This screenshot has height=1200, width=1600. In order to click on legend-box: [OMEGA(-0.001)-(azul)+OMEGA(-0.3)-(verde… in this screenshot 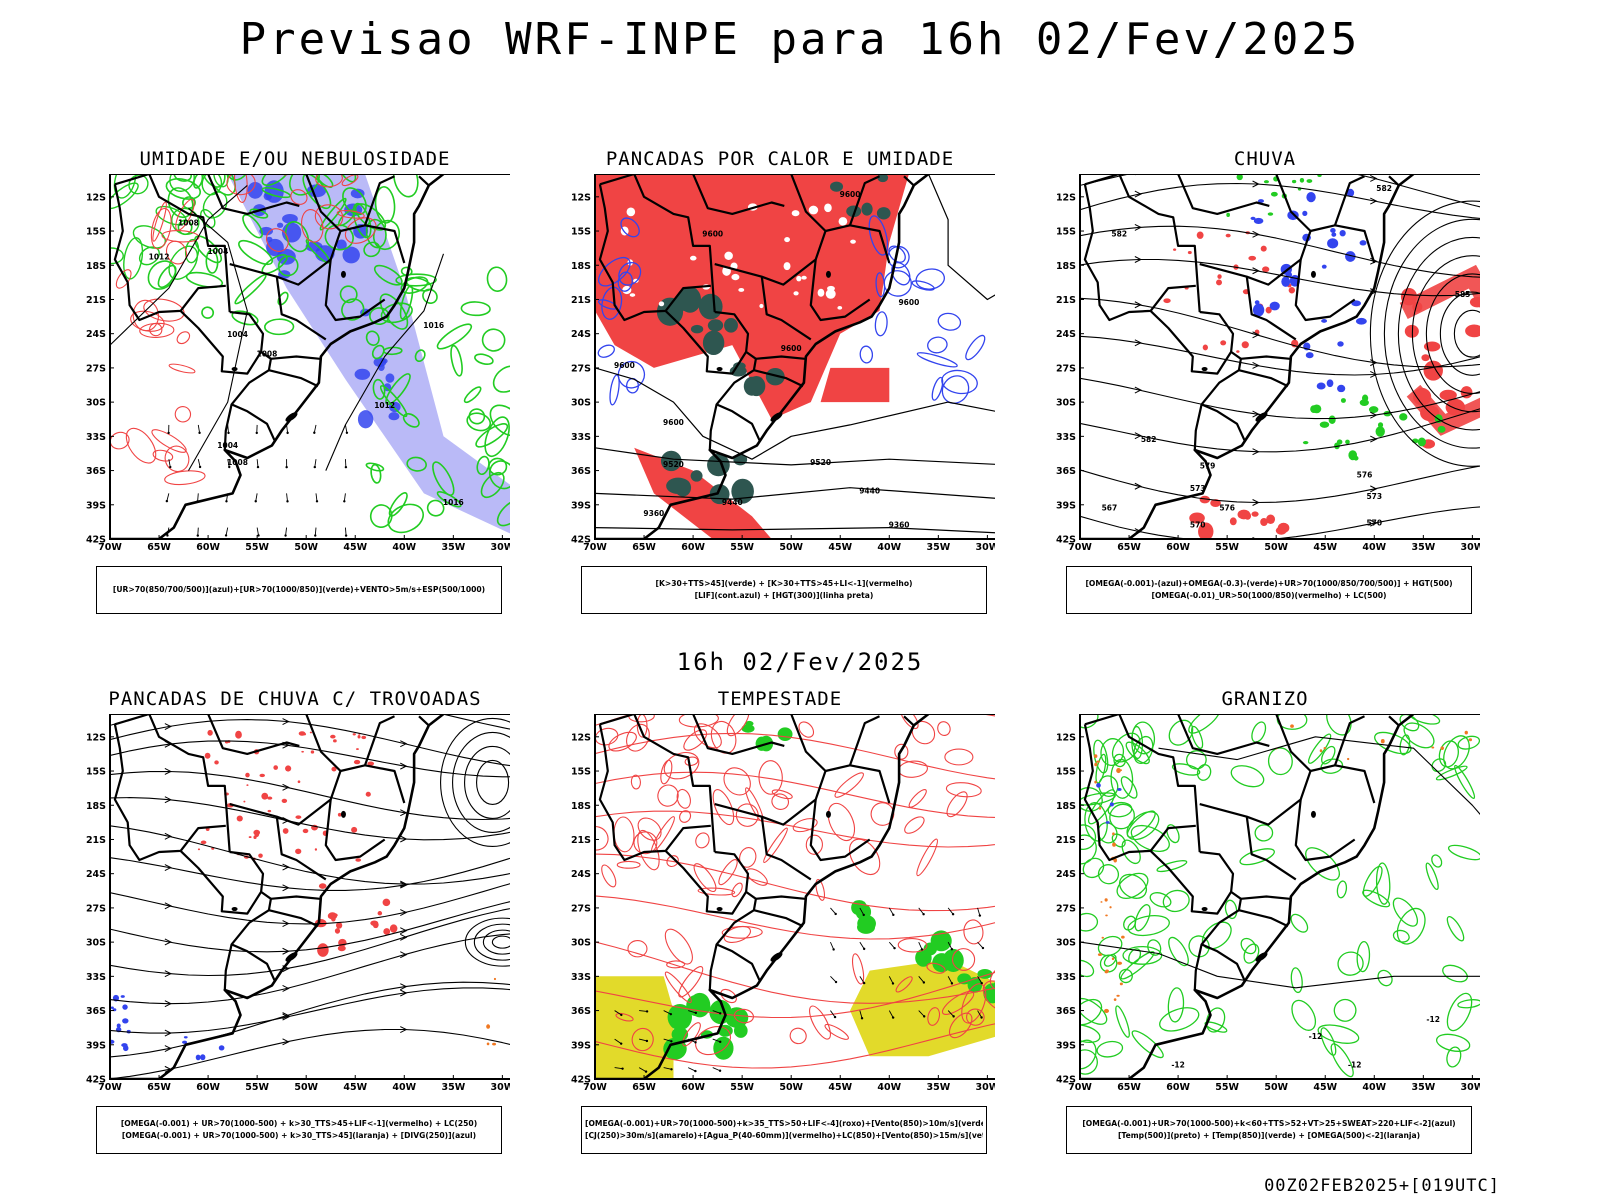, I will do `click(1269, 590)`.